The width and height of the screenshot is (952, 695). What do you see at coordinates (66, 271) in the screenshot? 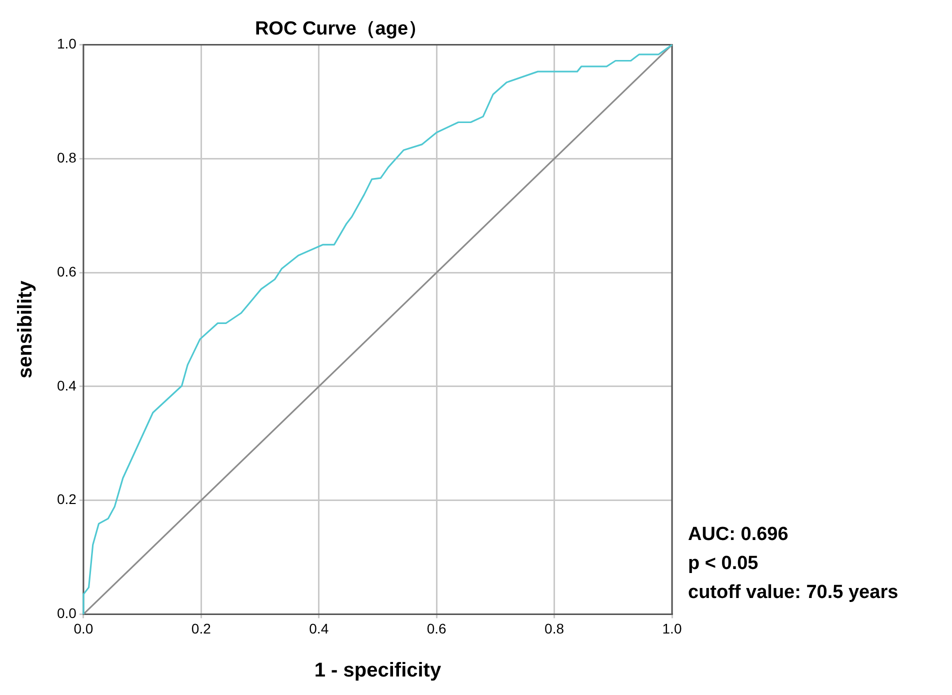
I see `y-tick-label: 0.6` at bounding box center [66, 271].